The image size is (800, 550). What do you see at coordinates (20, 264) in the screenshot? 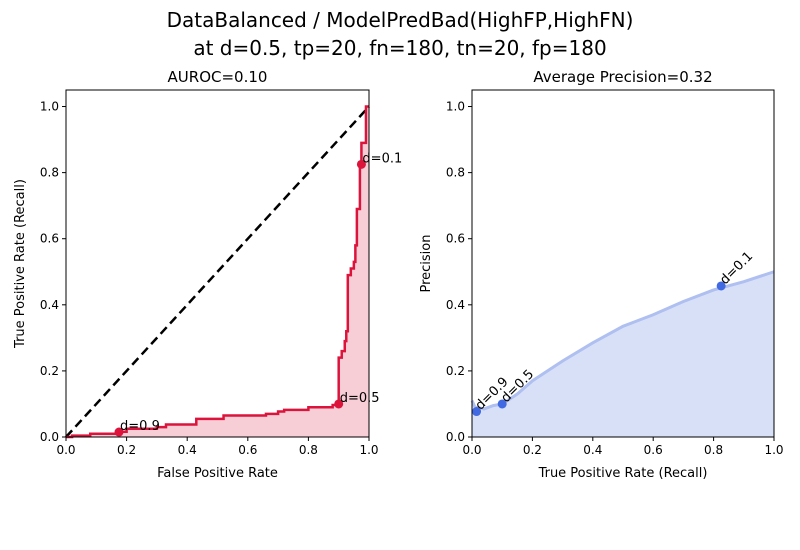
I see `y-axis-label: True Positive Rate (Recall)` at bounding box center [20, 264].